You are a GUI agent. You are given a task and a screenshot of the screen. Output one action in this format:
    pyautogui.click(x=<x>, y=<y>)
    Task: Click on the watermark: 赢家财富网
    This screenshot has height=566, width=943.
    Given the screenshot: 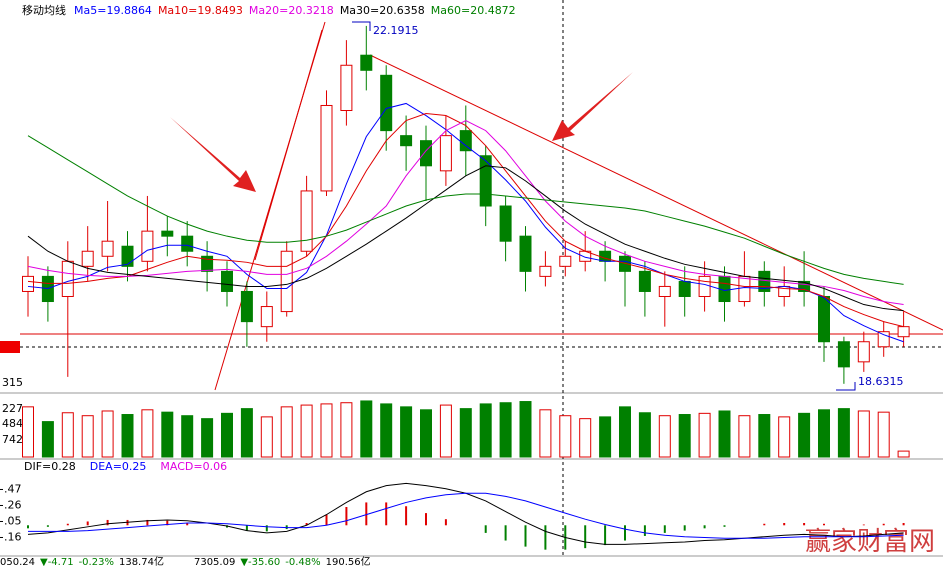 What is the action you would take?
    pyautogui.click(x=870, y=542)
    